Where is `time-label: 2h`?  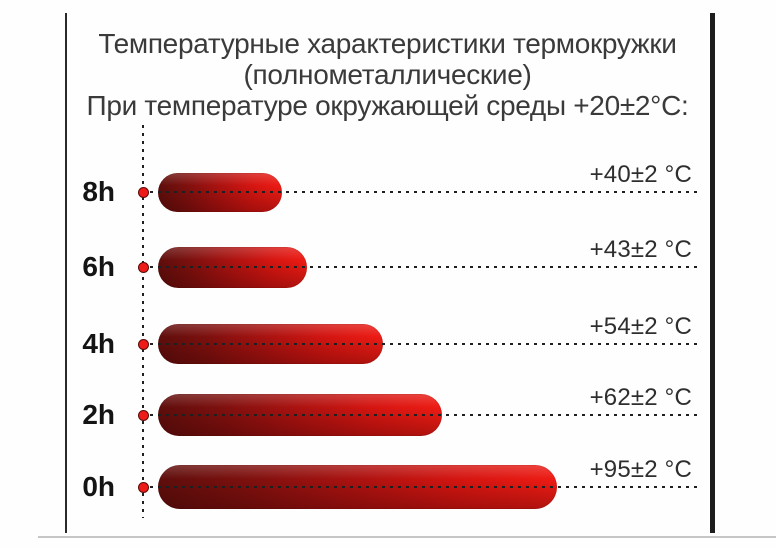
time-label: 2h is located at coordinates (98, 414).